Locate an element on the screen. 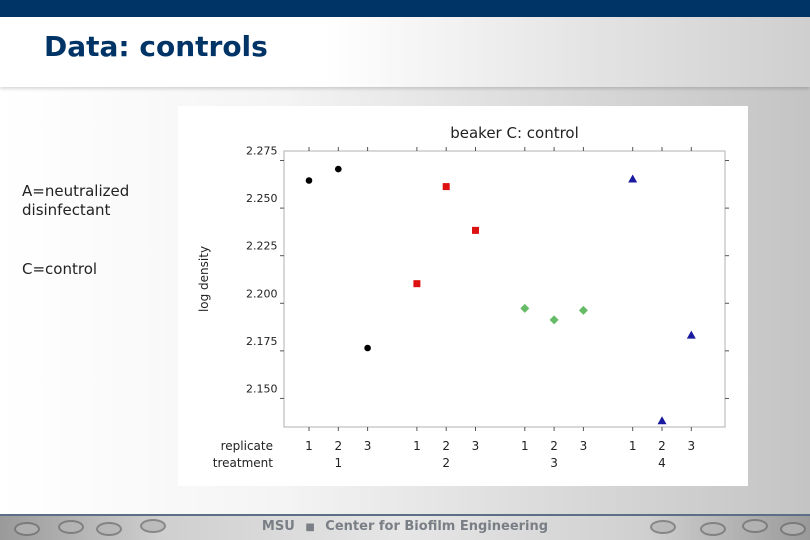 This screenshot has width=810, height=540. header-band is located at coordinates (405, 52).